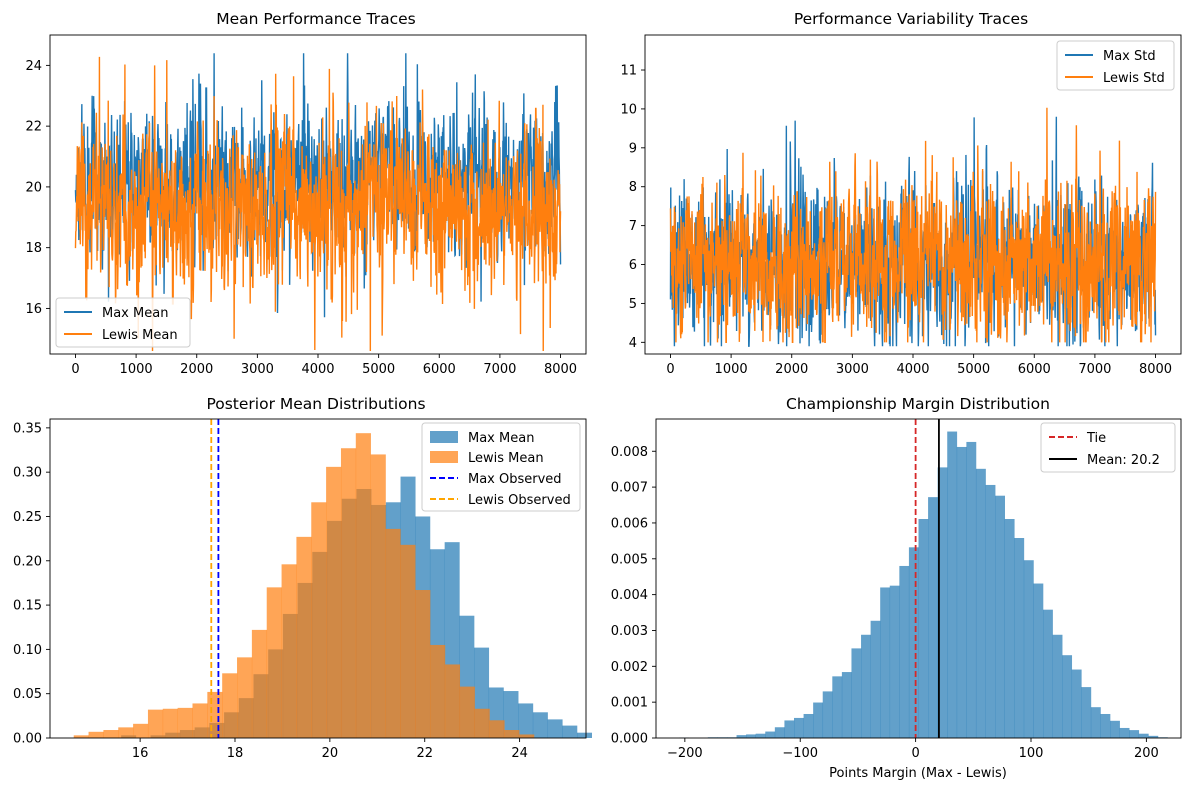  I want to click on y-tick-label: 0.10, so click(27, 650).